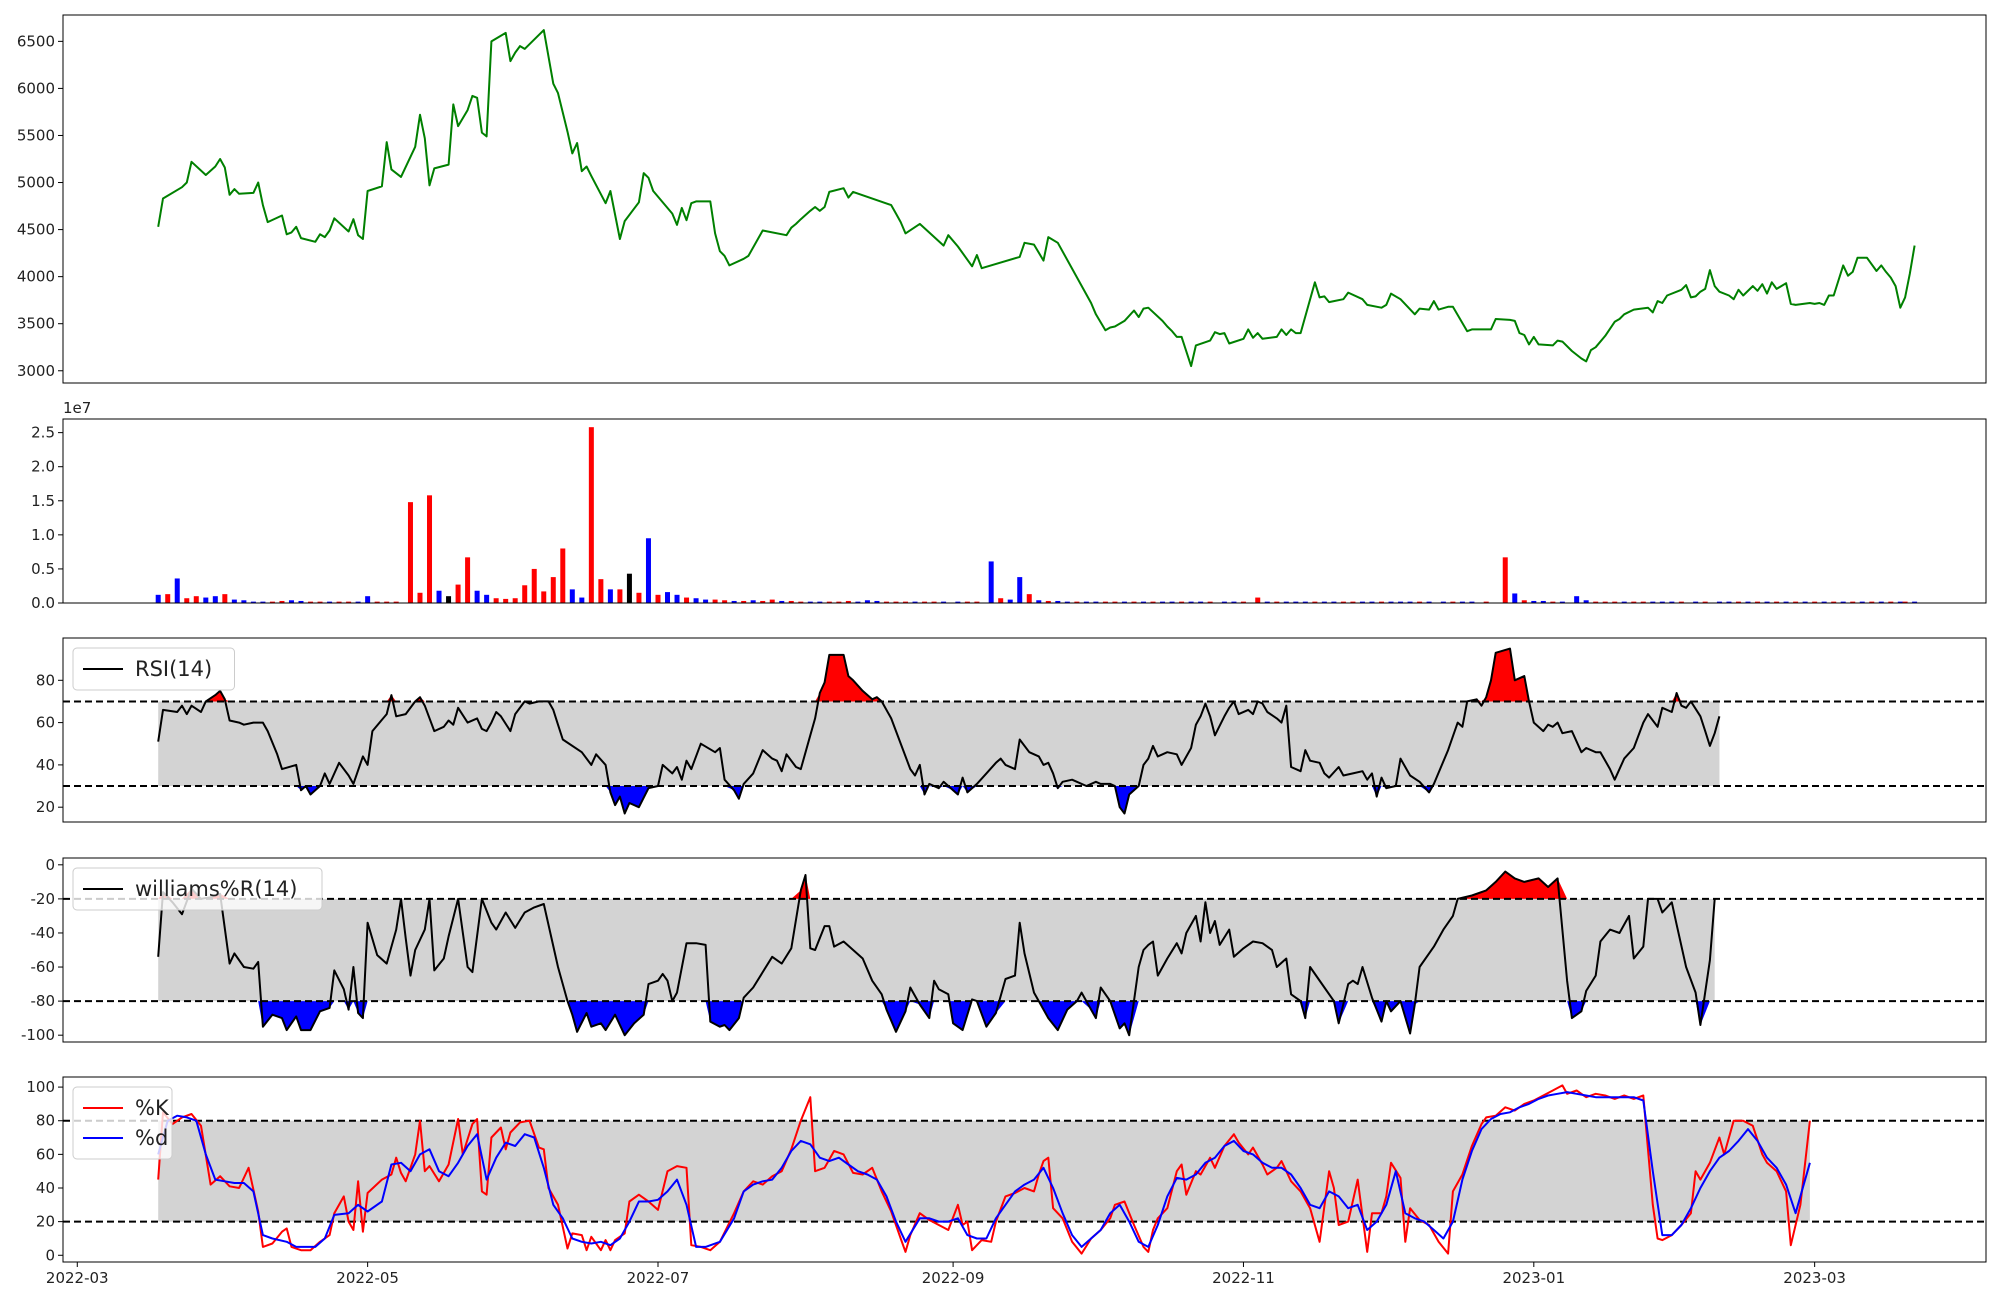 The height and width of the screenshot is (1300, 2000). What do you see at coordinates (43, 603) in the screenshot?
I see `volume-ytick-label: 0.0` at bounding box center [43, 603].